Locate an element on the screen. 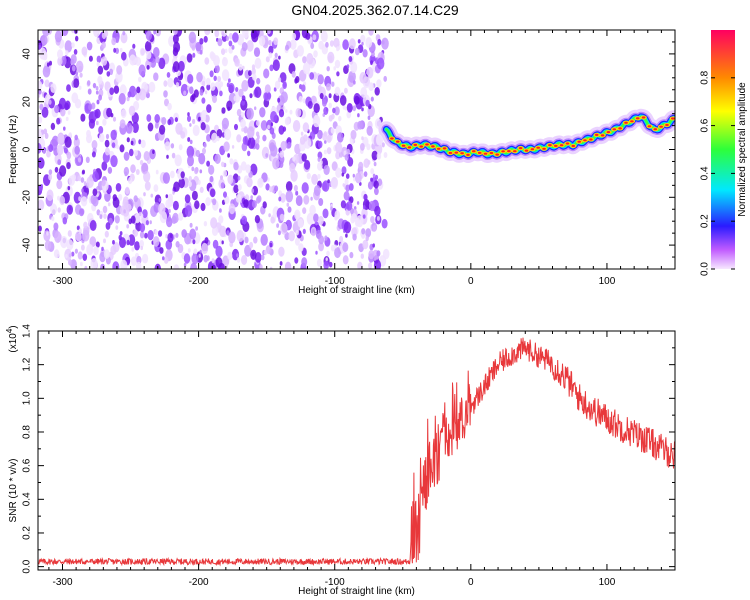 This screenshot has height=600, width=750. signal-ridge is located at coordinates (526, 135).